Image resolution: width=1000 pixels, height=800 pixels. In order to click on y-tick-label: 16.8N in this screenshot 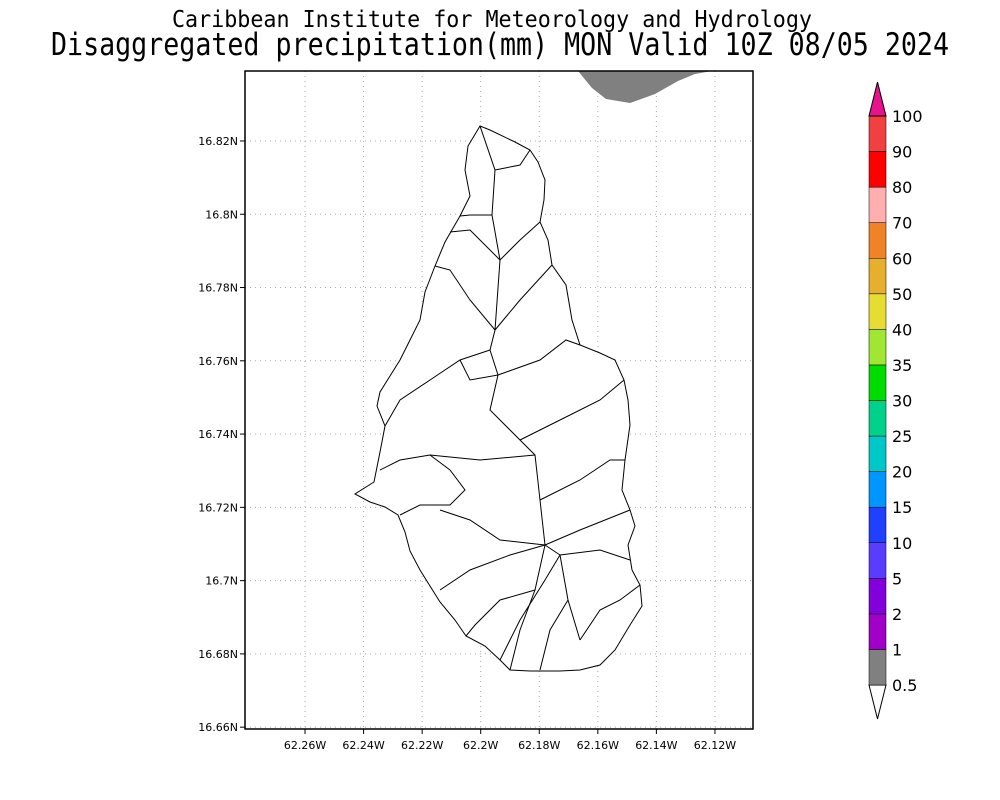, I will do `click(221, 214)`.